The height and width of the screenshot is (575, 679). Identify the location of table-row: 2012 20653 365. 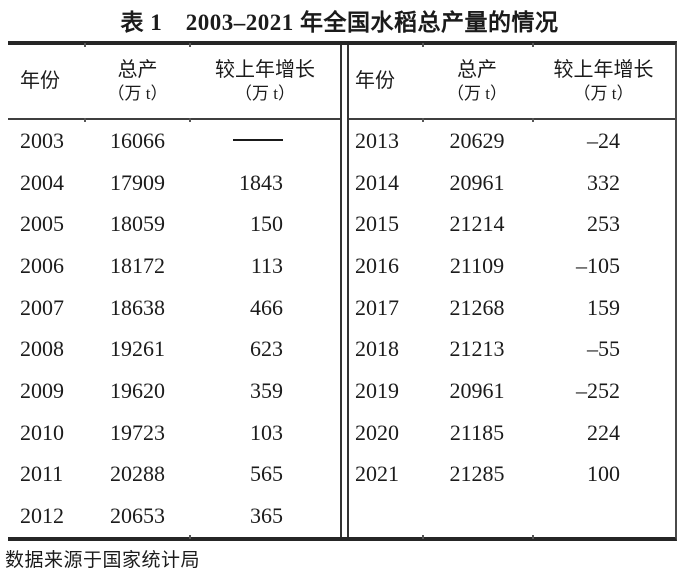
(174, 516).